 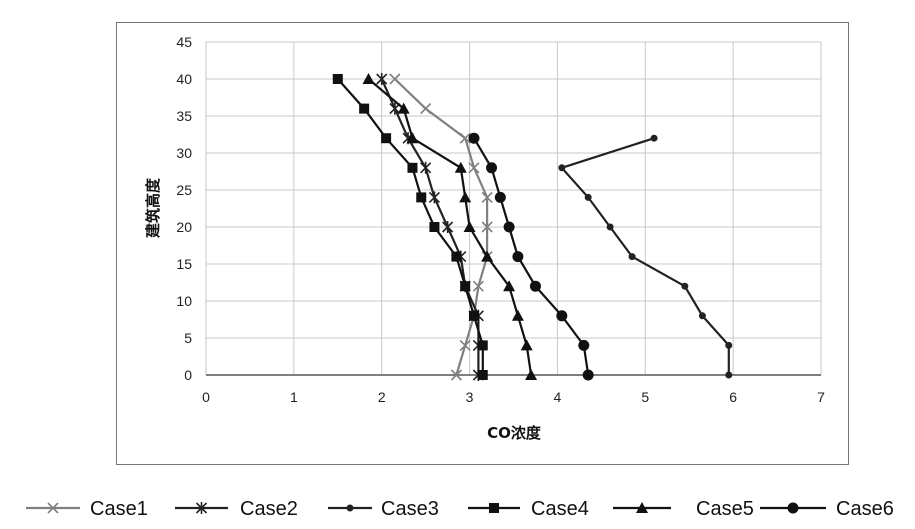 I want to click on legend-label: Case4, so click(x=560, y=509).